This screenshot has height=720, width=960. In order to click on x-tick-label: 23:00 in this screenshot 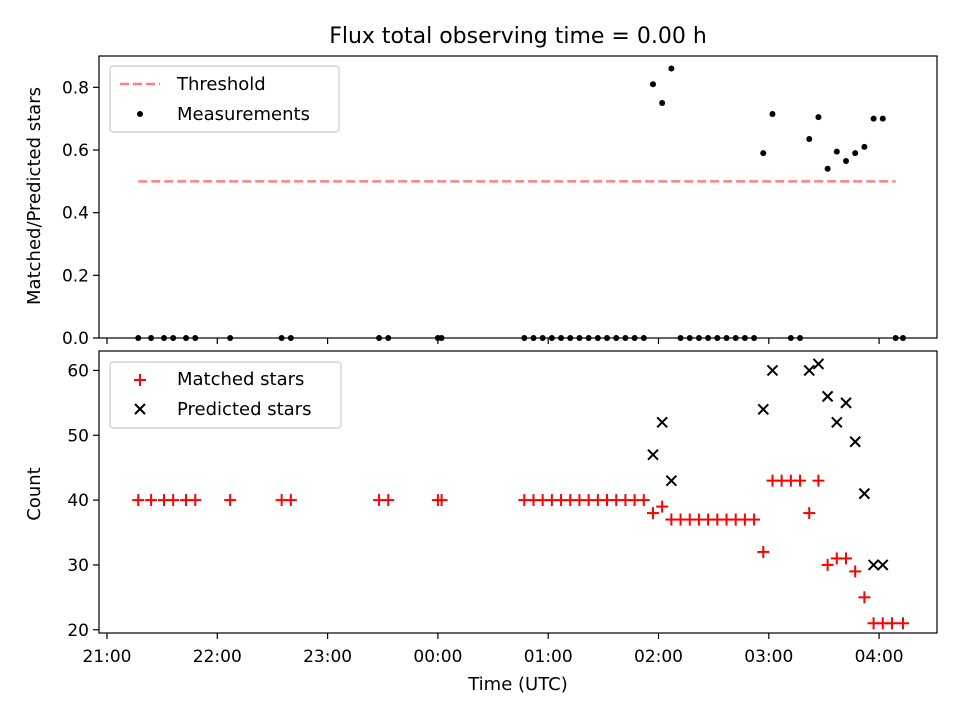, I will do `click(327, 657)`.